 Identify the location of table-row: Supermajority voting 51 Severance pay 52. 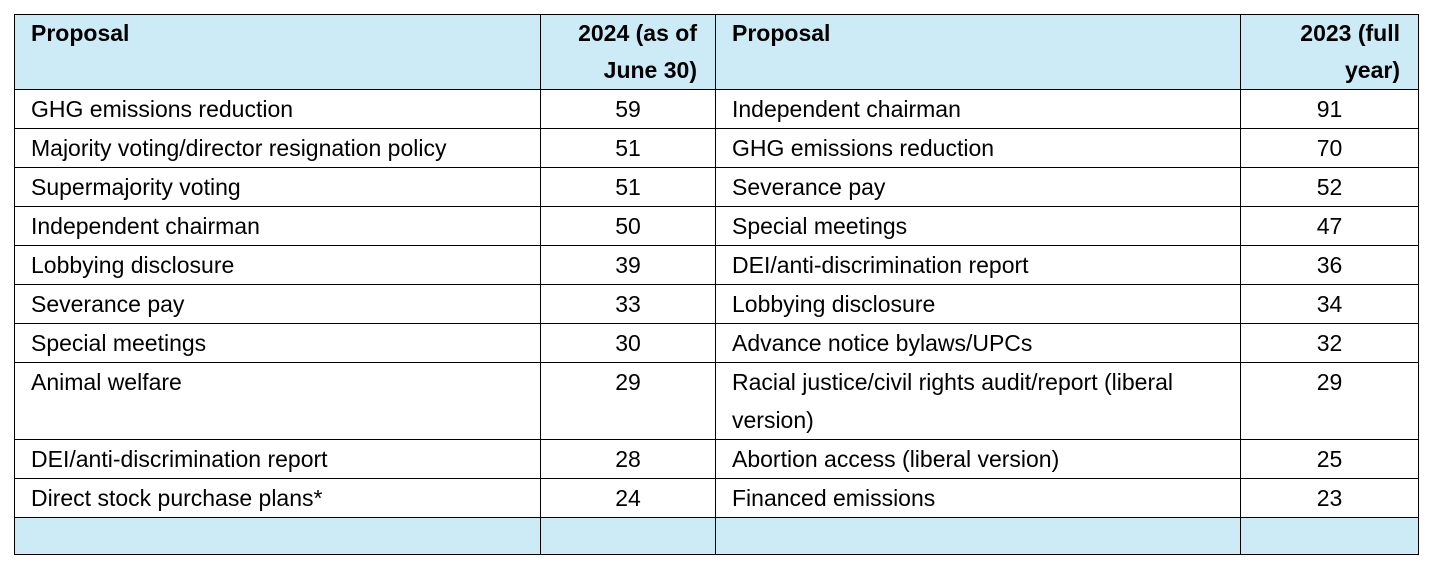
(716, 187).